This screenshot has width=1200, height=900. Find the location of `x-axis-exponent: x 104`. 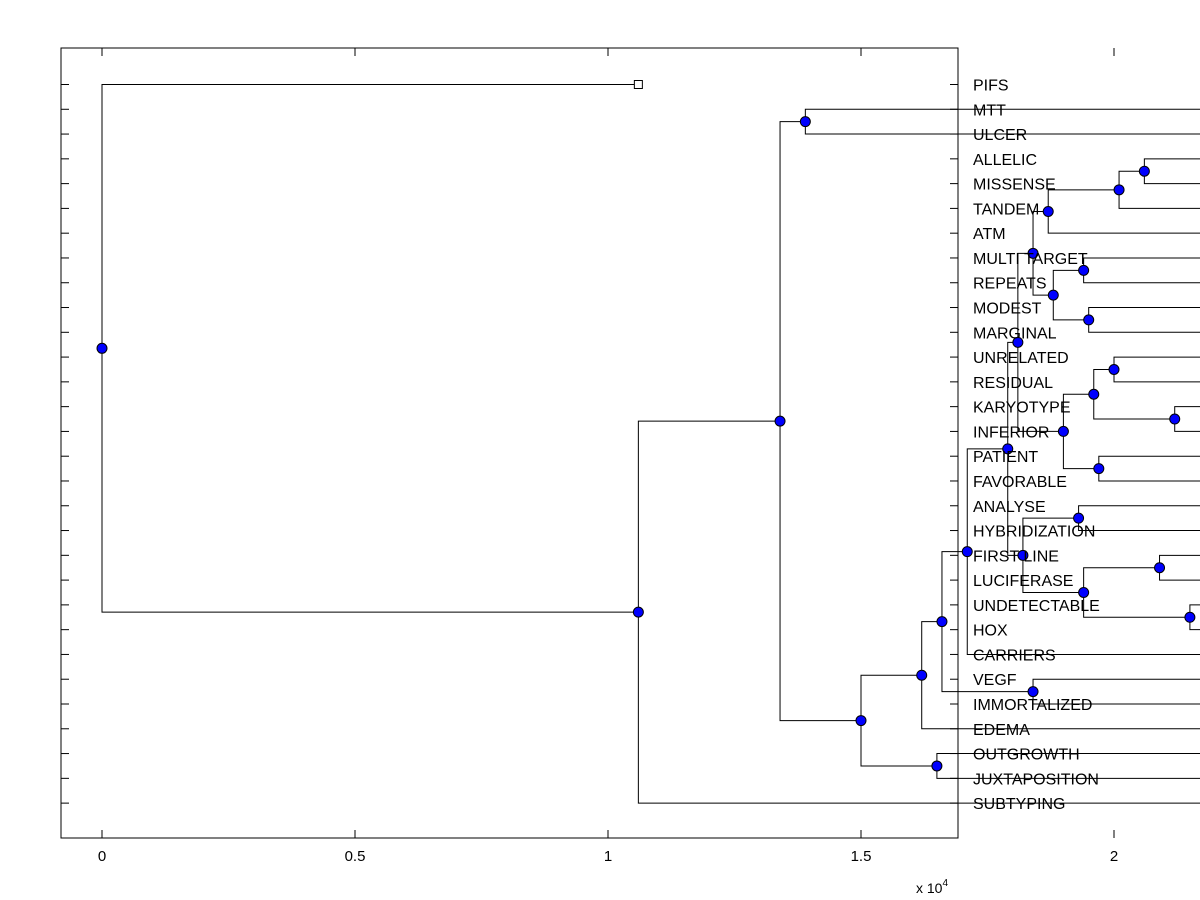

x-axis-exponent: x 104 is located at coordinates (932, 887).